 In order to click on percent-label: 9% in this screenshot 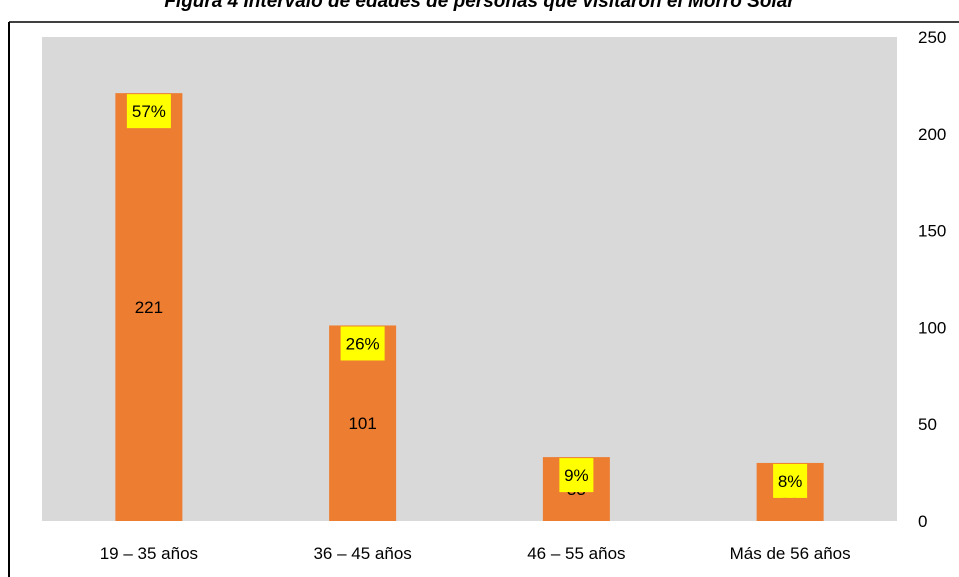, I will do `click(576, 475)`.